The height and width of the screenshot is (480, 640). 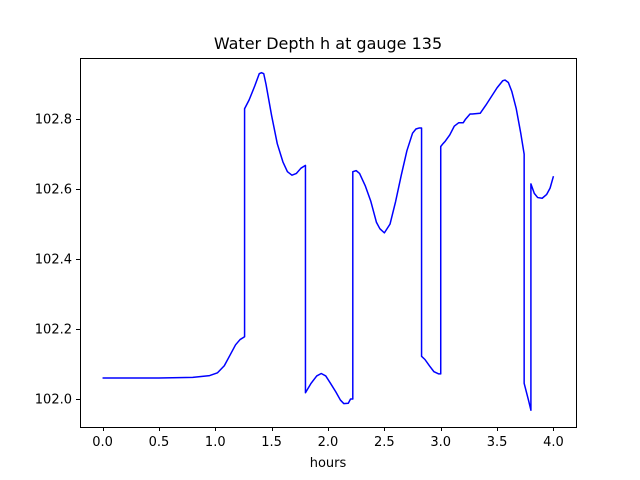 I want to click on x-tick-label: 1.0, so click(x=215, y=442).